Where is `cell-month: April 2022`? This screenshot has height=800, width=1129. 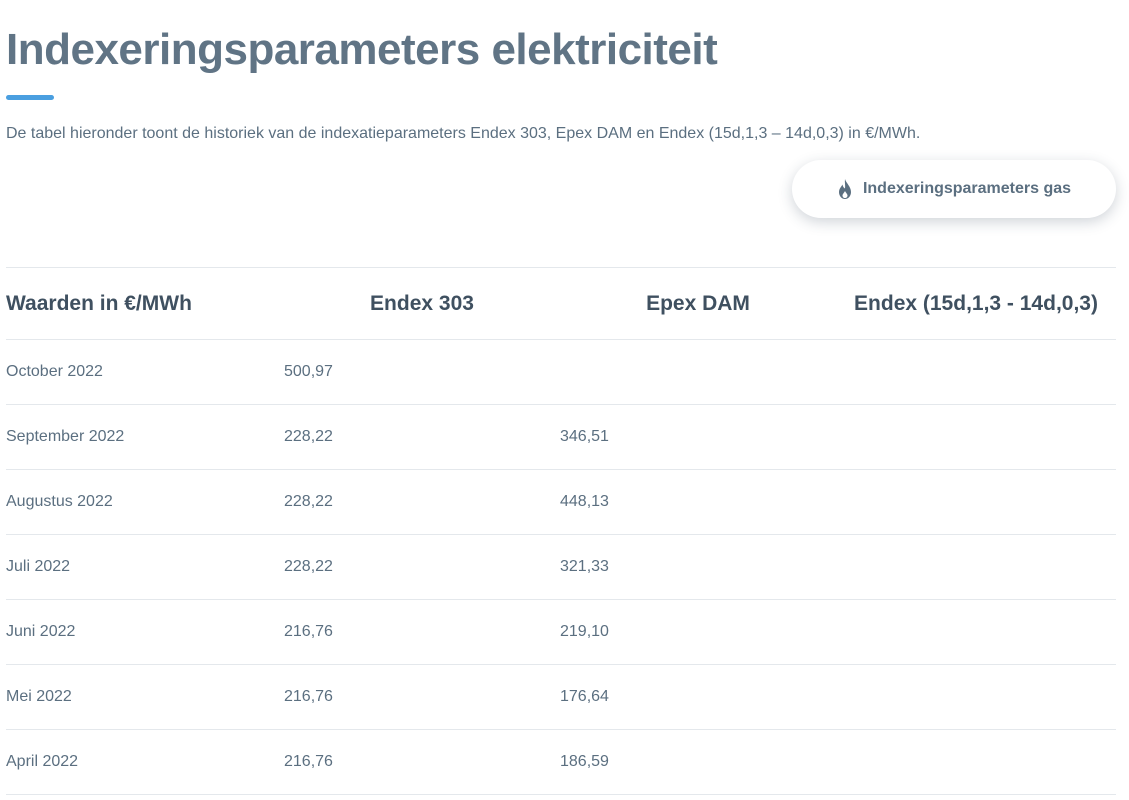
cell-month: April 2022 is located at coordinates (145, 762).